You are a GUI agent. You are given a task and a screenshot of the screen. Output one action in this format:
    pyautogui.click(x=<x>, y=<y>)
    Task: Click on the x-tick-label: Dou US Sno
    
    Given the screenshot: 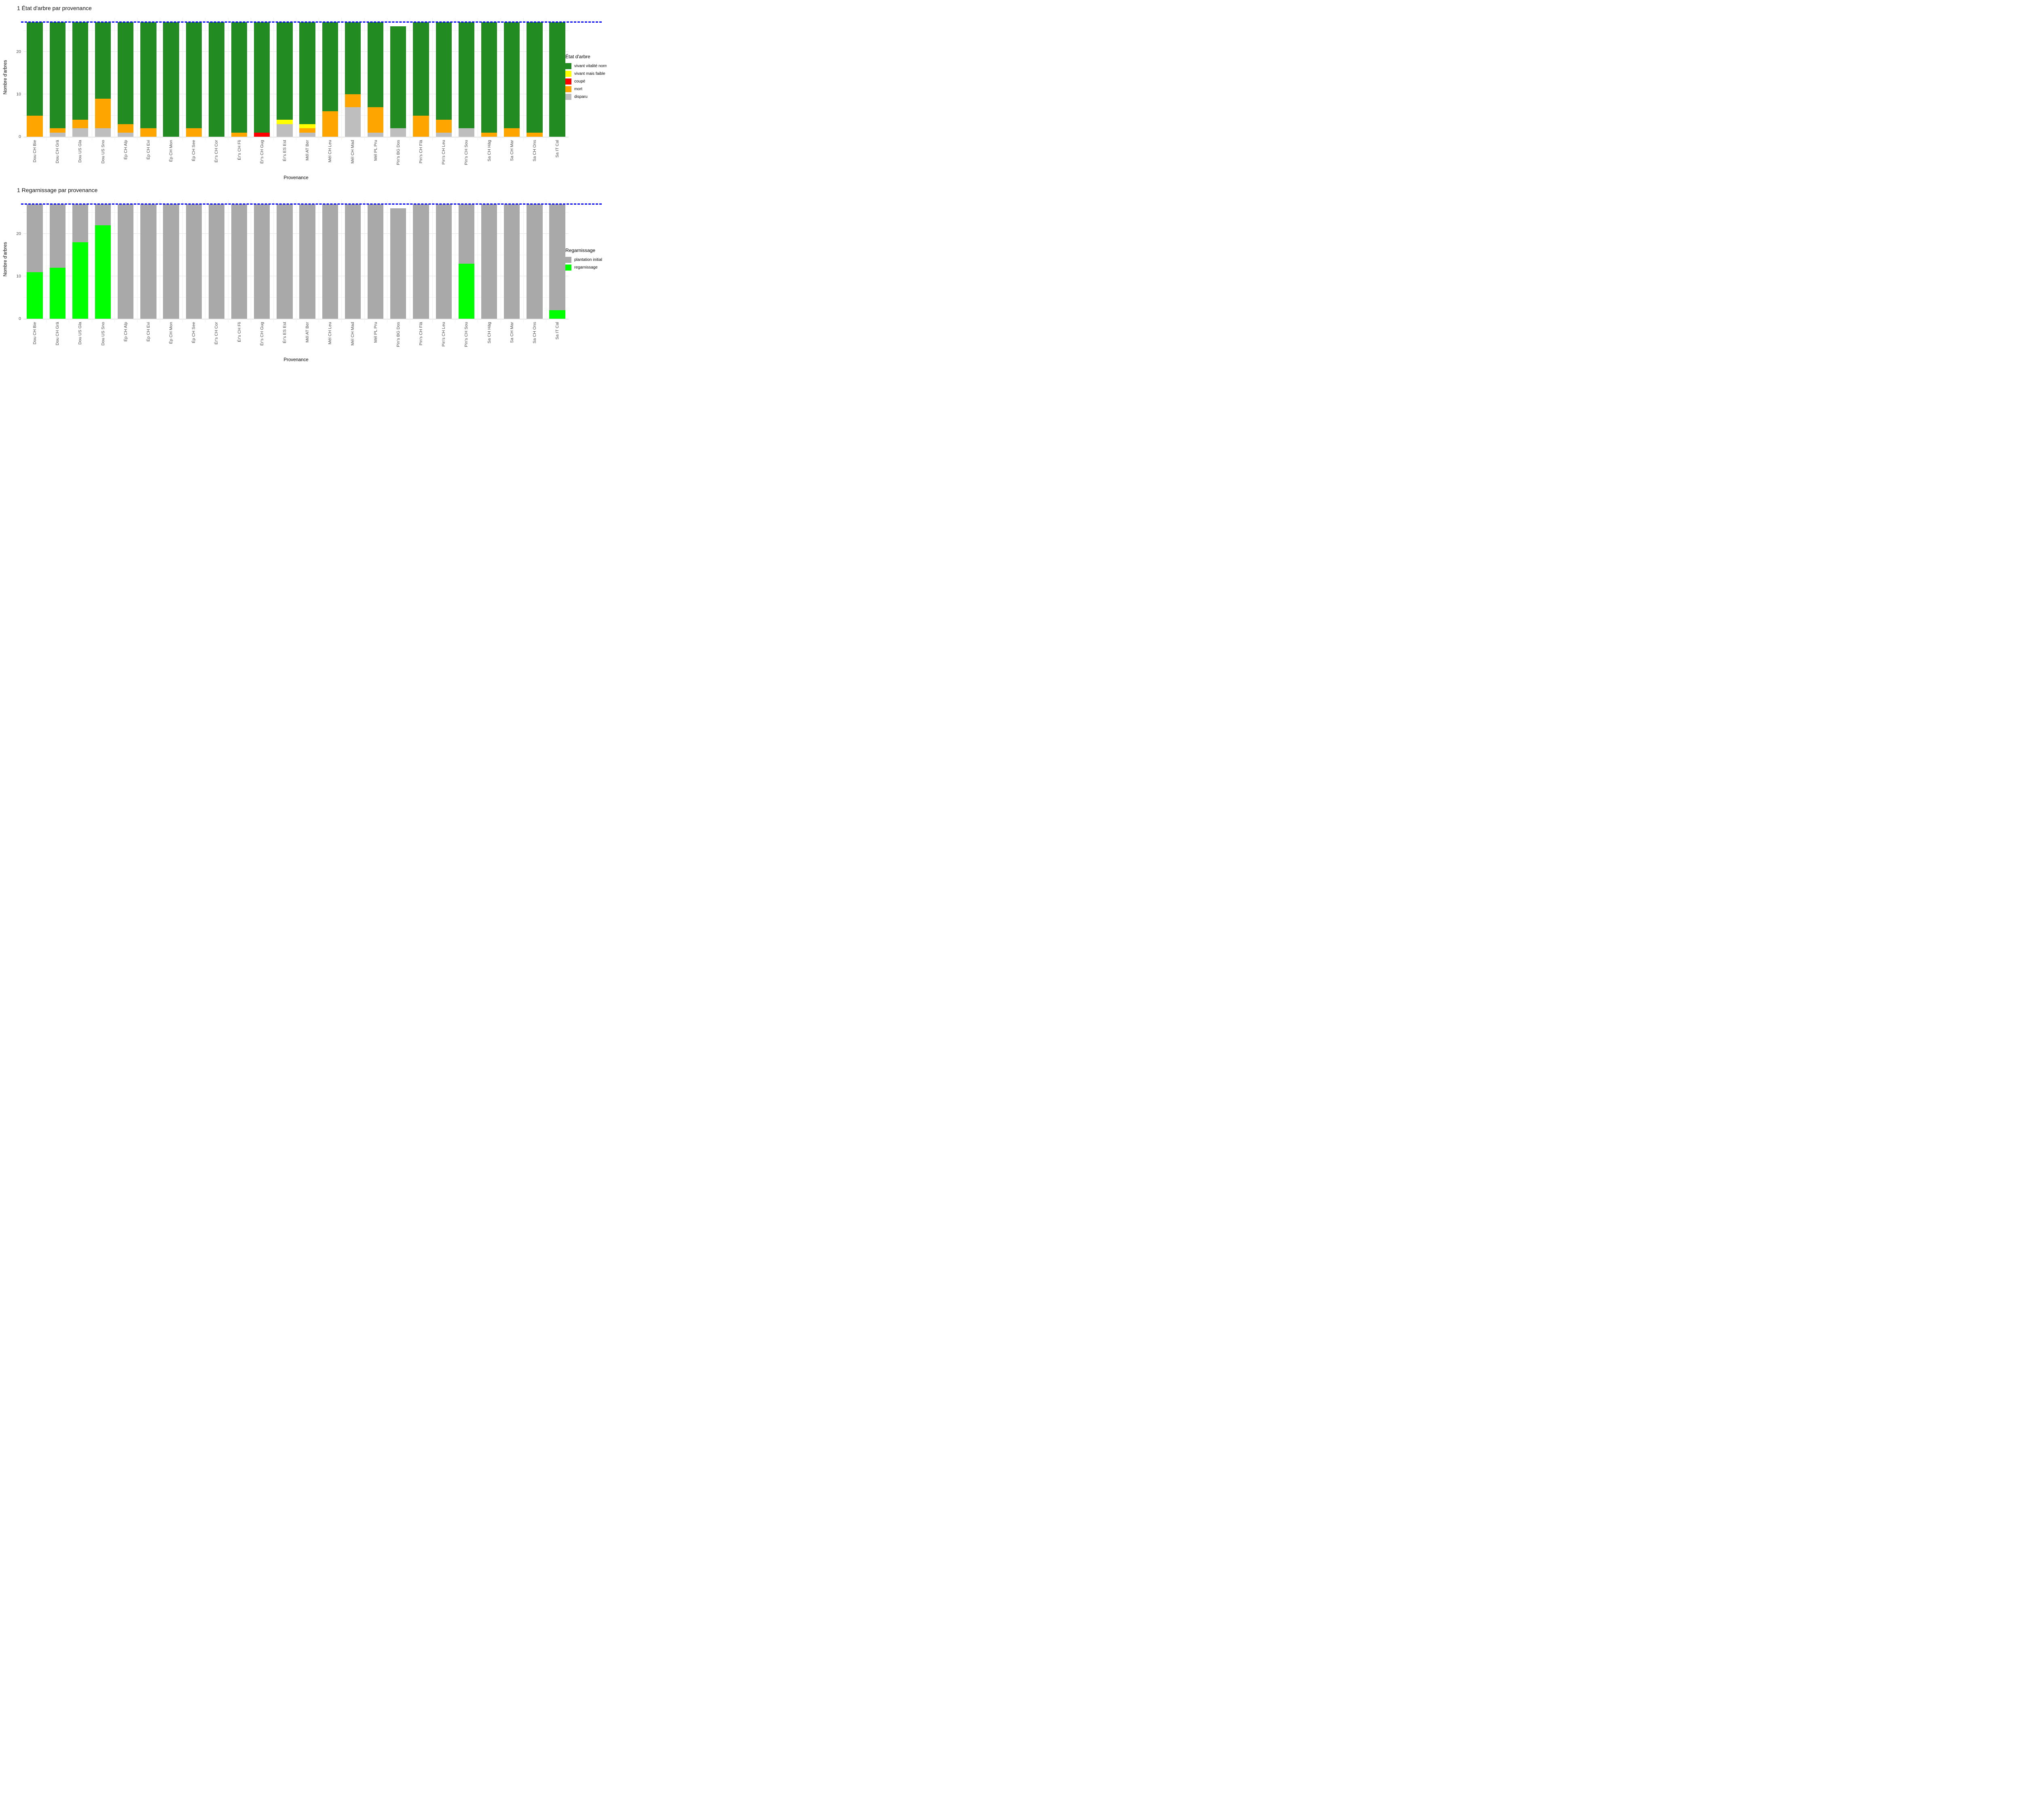 What is the action you would take?
    pyautogui.click(x=103, y=334)
    